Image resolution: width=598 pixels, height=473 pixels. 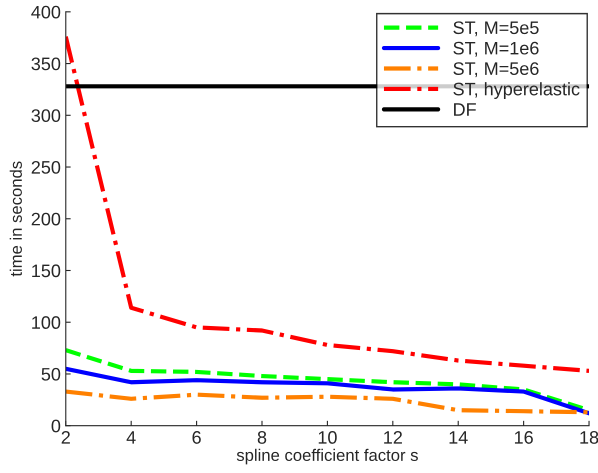 What do you see at coordinates (46, 322) in the screenshot?
I see `y-tick-label: 100` at bounding box center [46, 322].